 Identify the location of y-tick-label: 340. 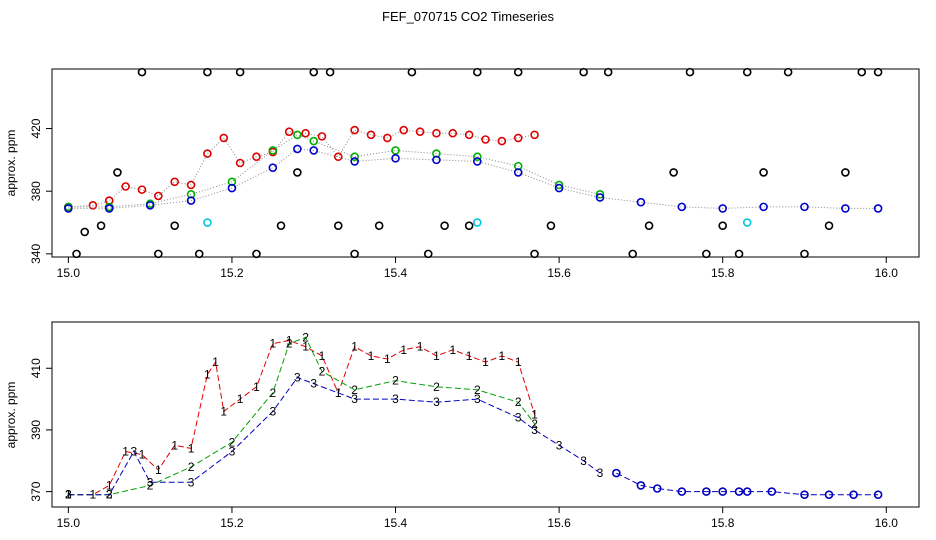
(36, 254).